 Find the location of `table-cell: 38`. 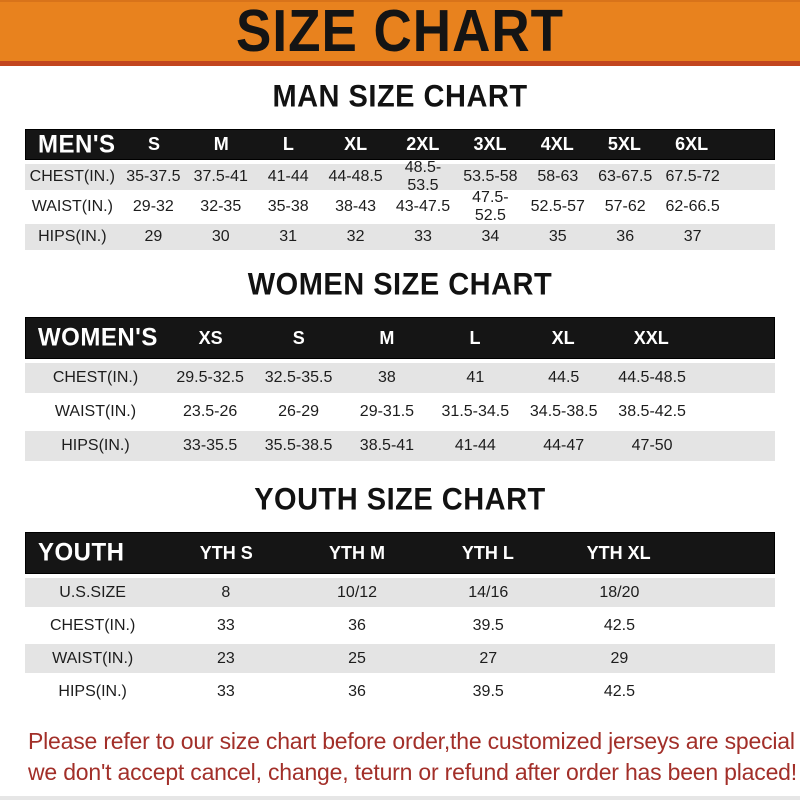

table-cell: 38 is located at coordinates (387, 377).